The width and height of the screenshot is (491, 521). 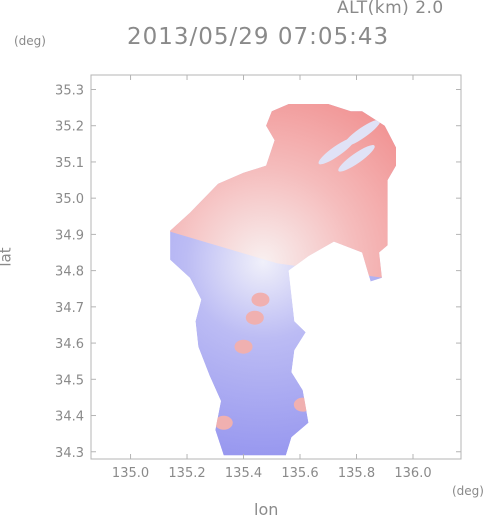 I want to click on timestamp-title: 2013/05/29 07:05:43, so click(x=258, y=37).